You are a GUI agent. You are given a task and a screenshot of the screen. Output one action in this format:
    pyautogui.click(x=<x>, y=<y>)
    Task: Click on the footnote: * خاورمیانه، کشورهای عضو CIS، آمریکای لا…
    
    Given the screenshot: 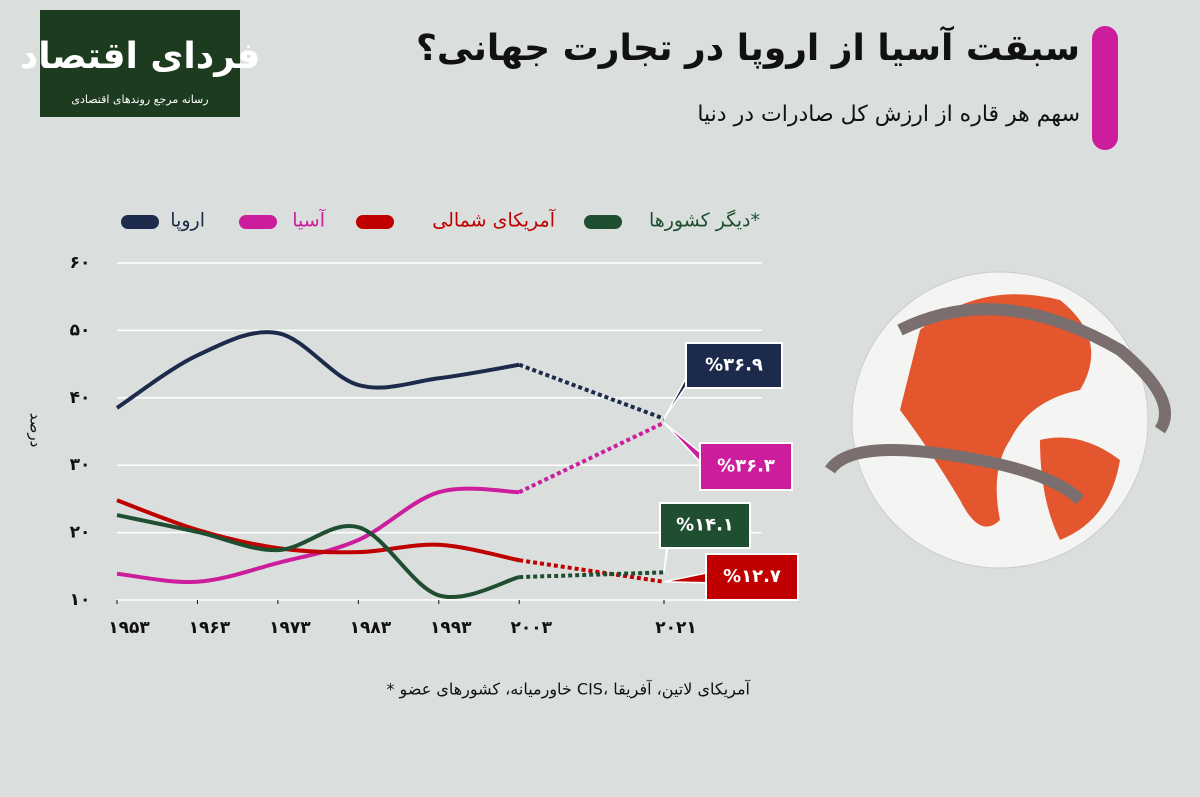 What is the action you would take?
    pyautogui.click(x=568, y=690)
    